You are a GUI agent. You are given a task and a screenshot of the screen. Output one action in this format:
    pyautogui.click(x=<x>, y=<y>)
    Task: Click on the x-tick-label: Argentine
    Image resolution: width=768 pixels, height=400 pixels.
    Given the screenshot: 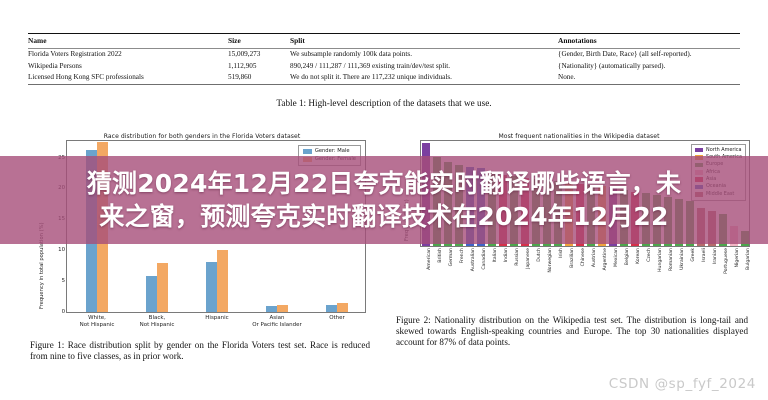 What is the action you would take?
    pyautogui.click(x=605, y=259)
    